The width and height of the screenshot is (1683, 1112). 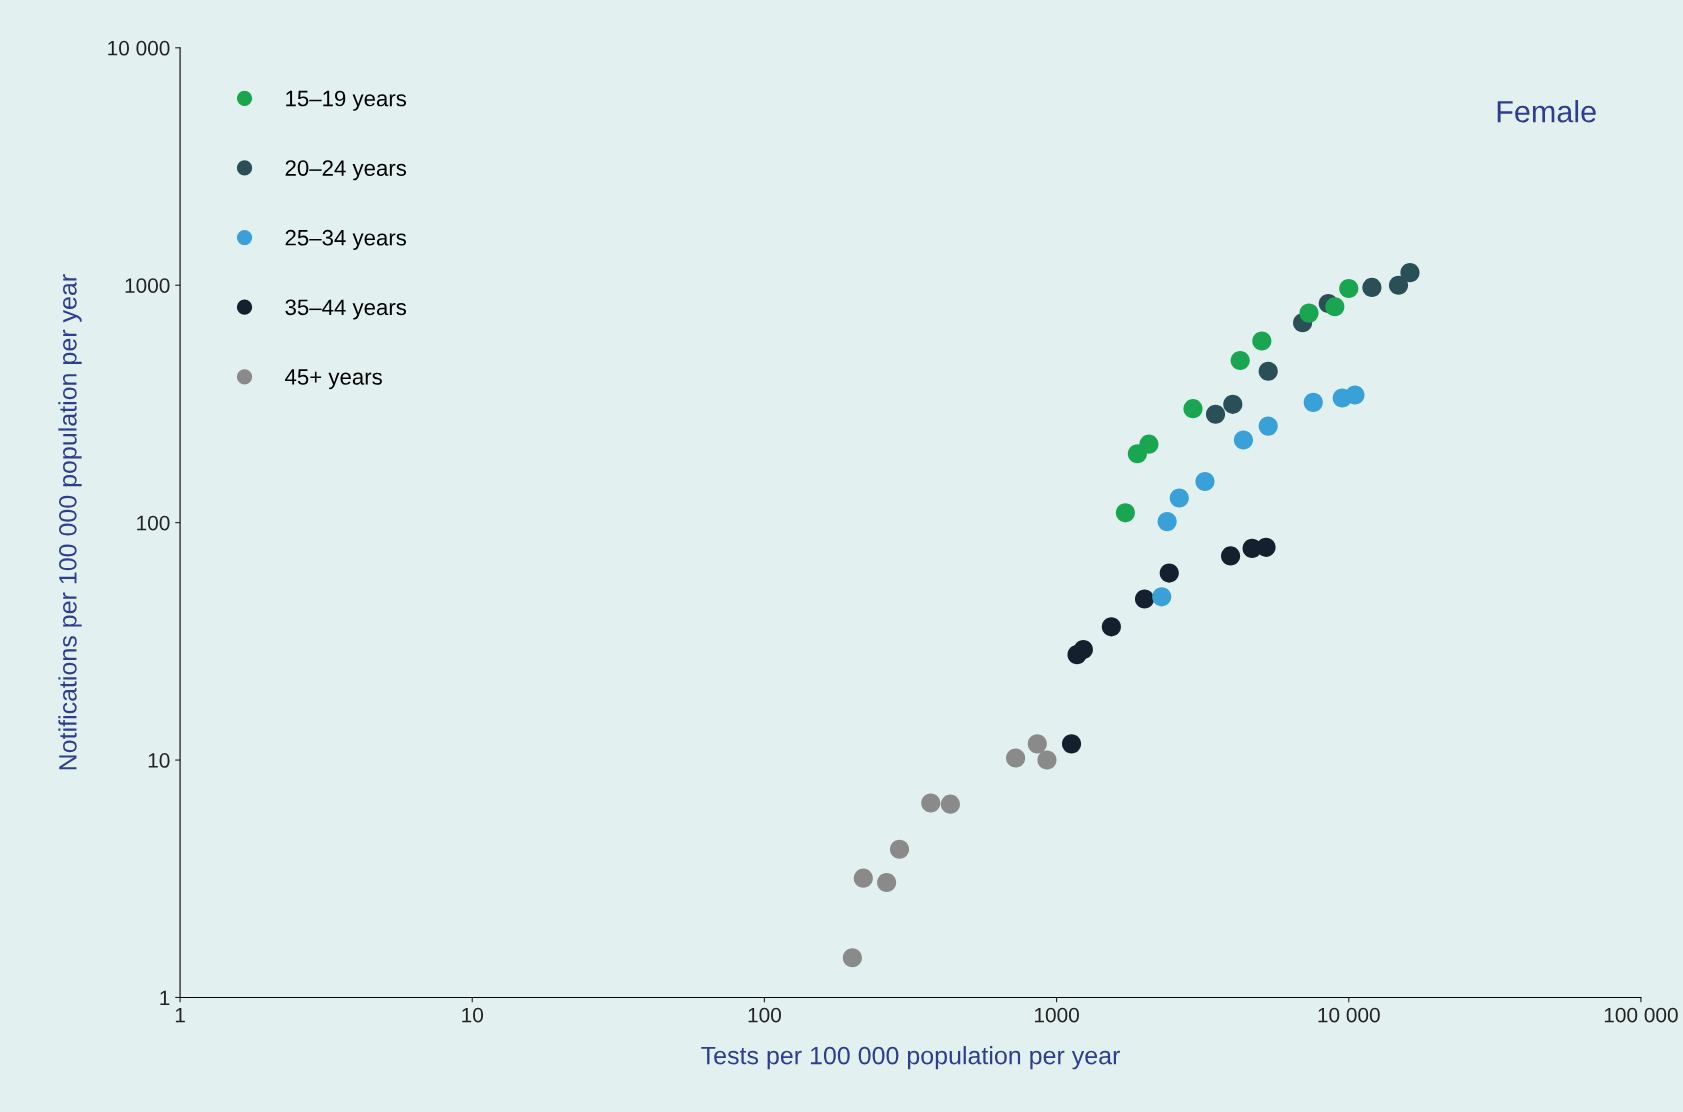 I want to click on y-tick-label: 10, so click(x=159, y=760).